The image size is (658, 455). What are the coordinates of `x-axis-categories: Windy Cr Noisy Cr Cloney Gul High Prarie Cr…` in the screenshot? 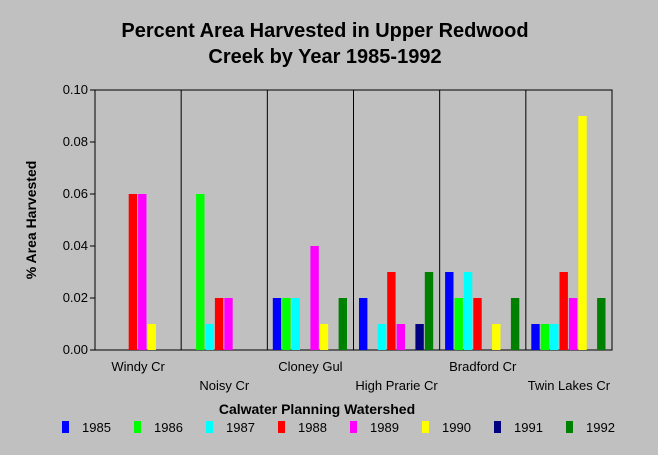 It's located at (360, 376).